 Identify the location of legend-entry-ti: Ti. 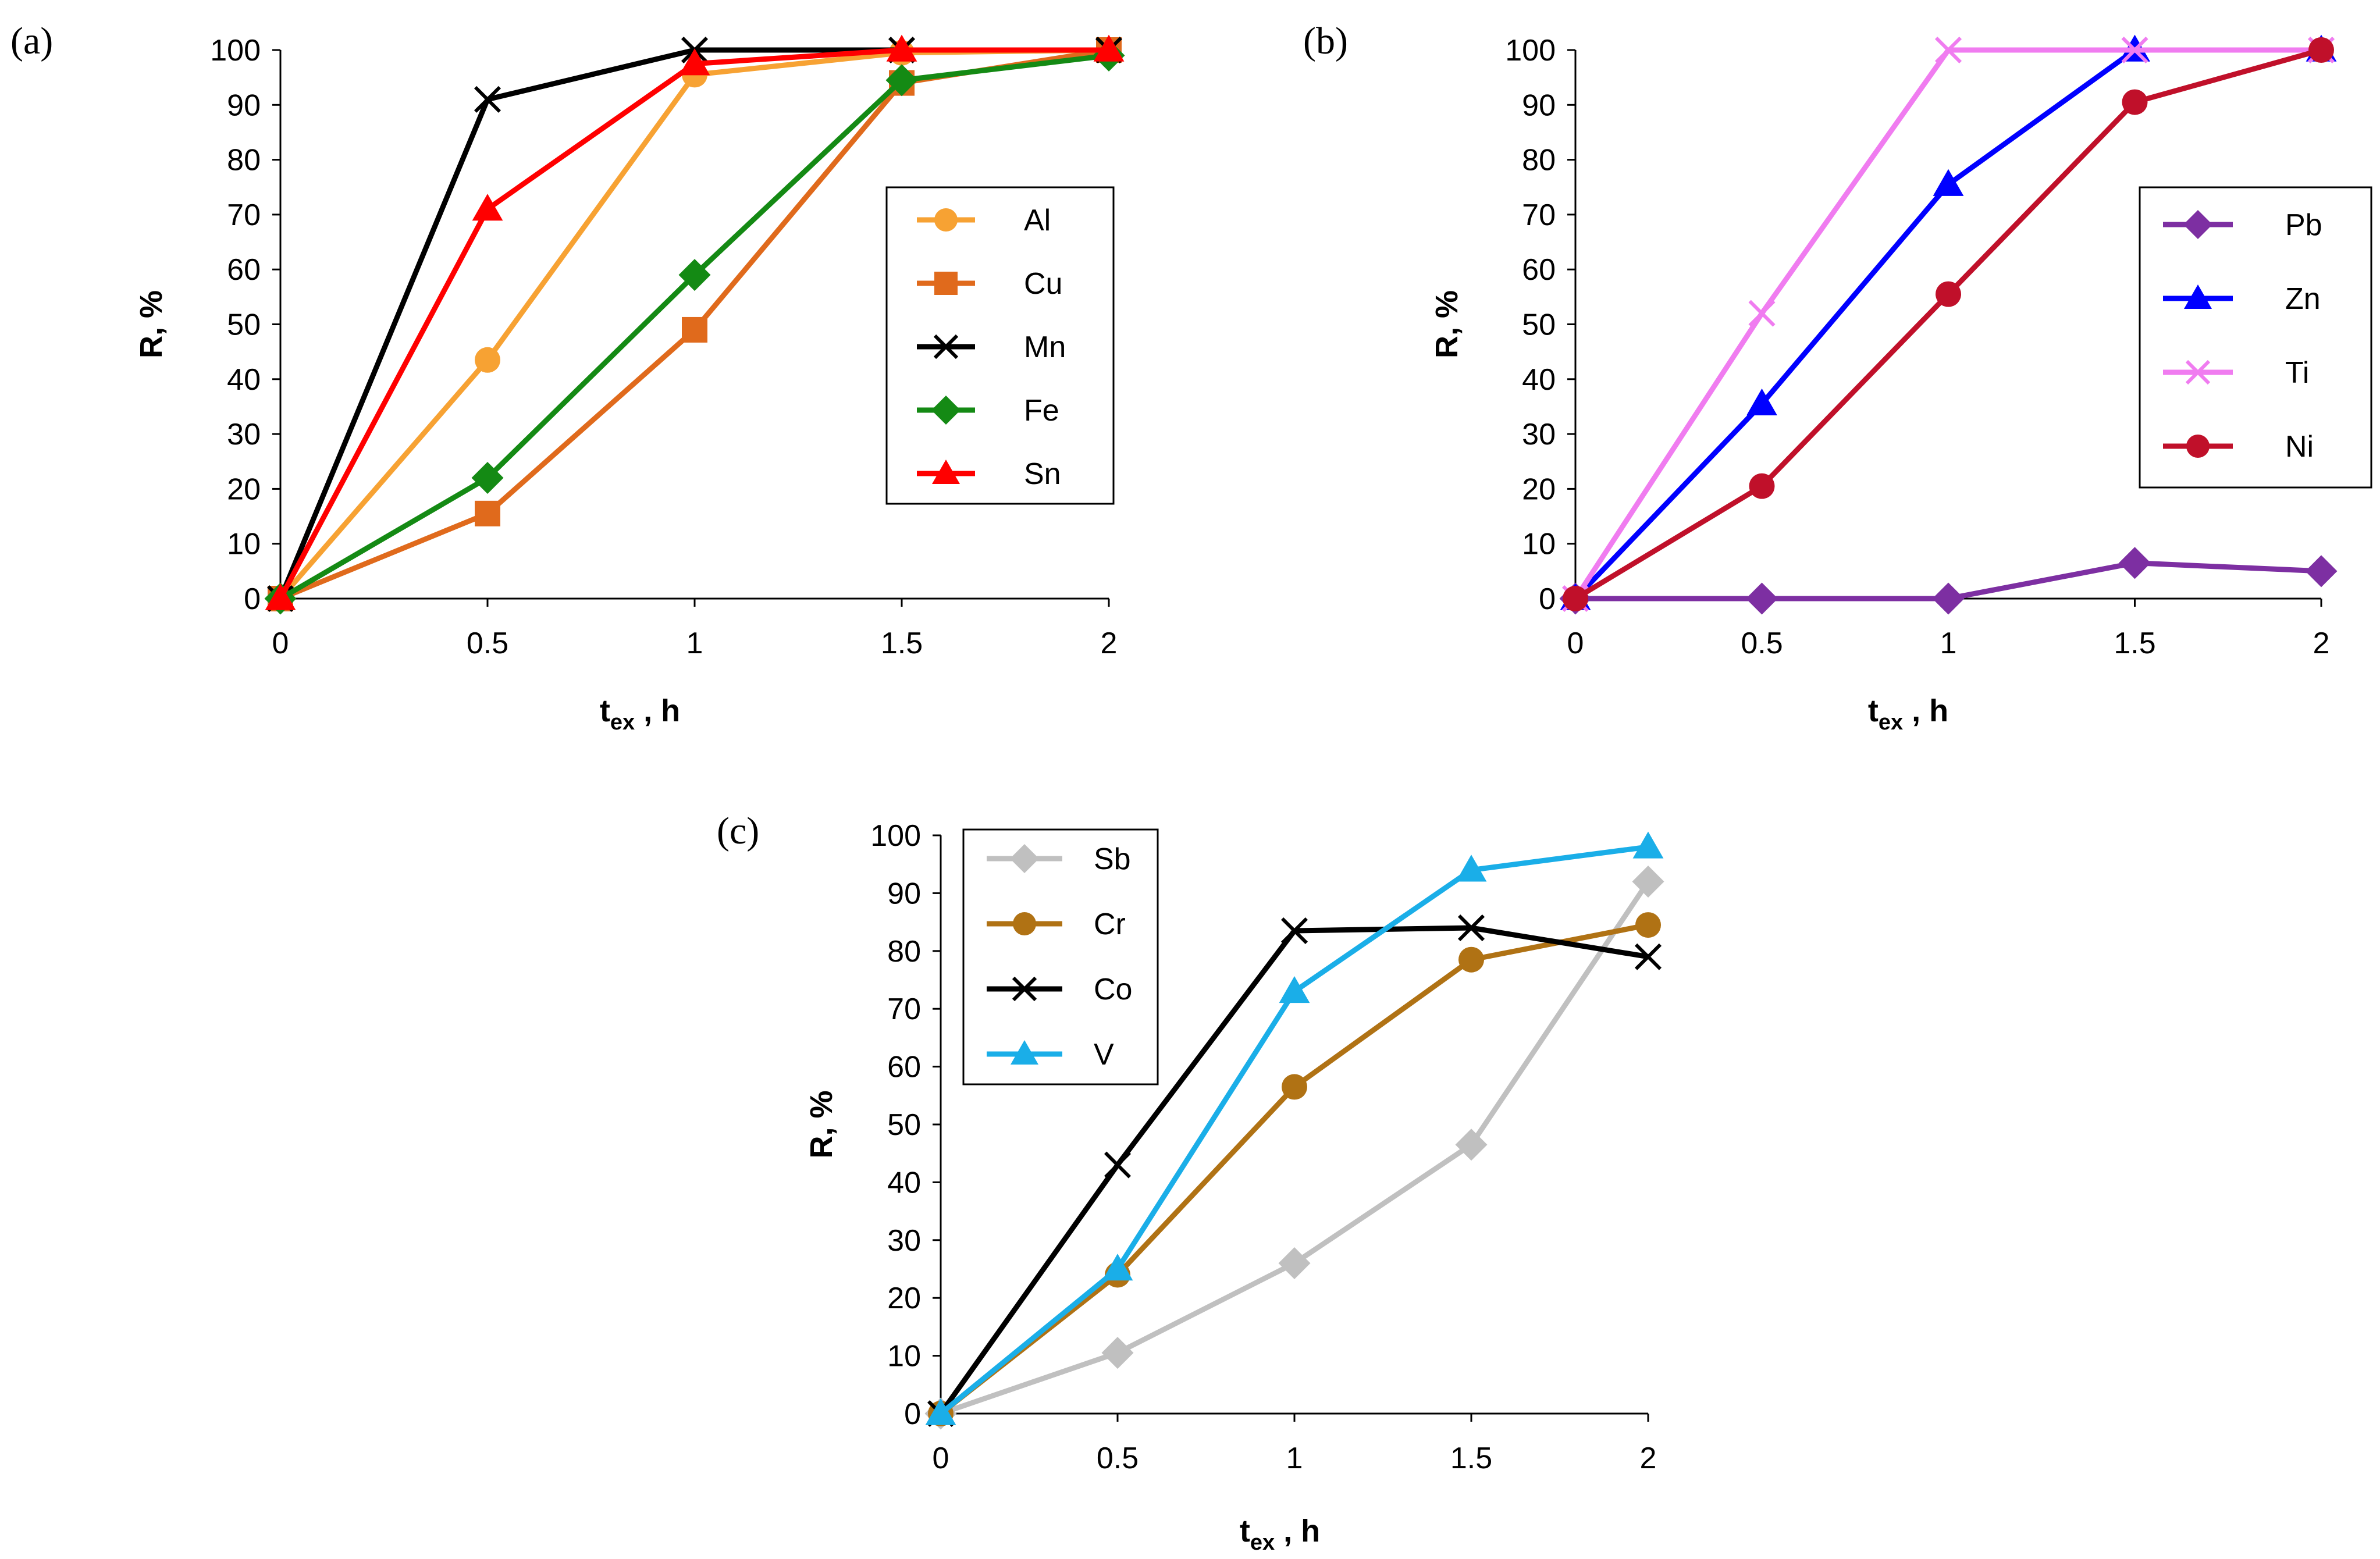
(2236, 373).